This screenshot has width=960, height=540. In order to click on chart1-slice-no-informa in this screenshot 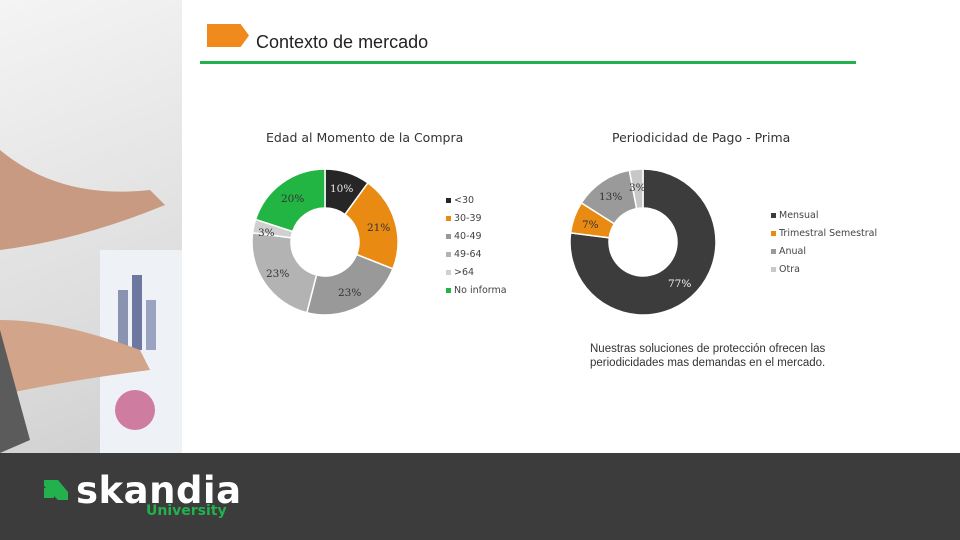, I will do `click(290, 200)`.